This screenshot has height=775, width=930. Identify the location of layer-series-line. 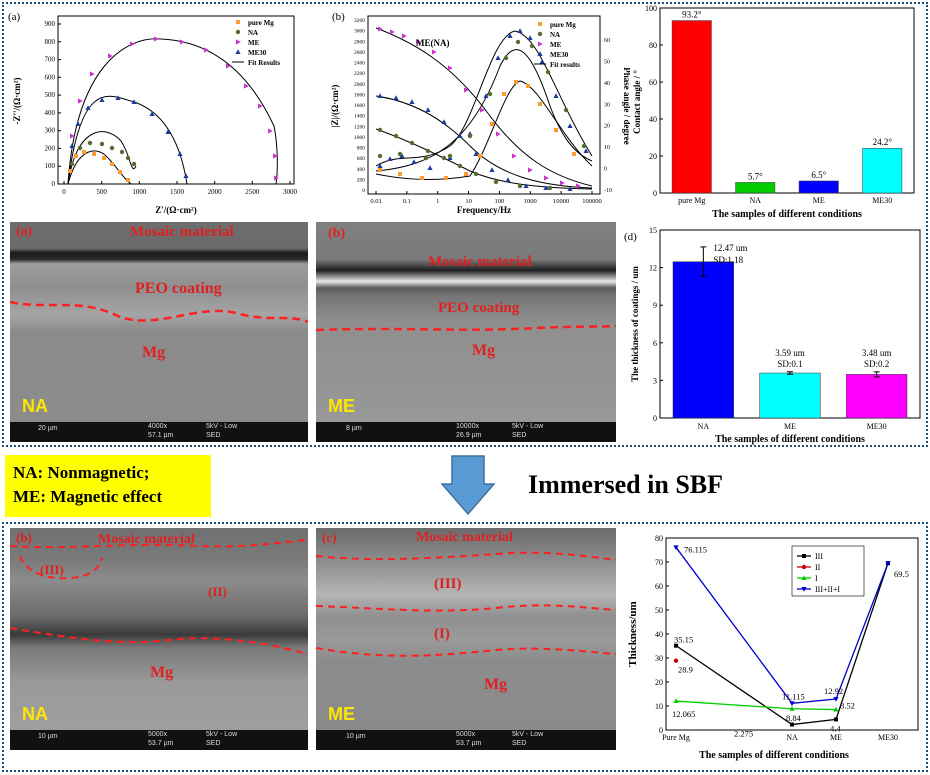
(782, 644).